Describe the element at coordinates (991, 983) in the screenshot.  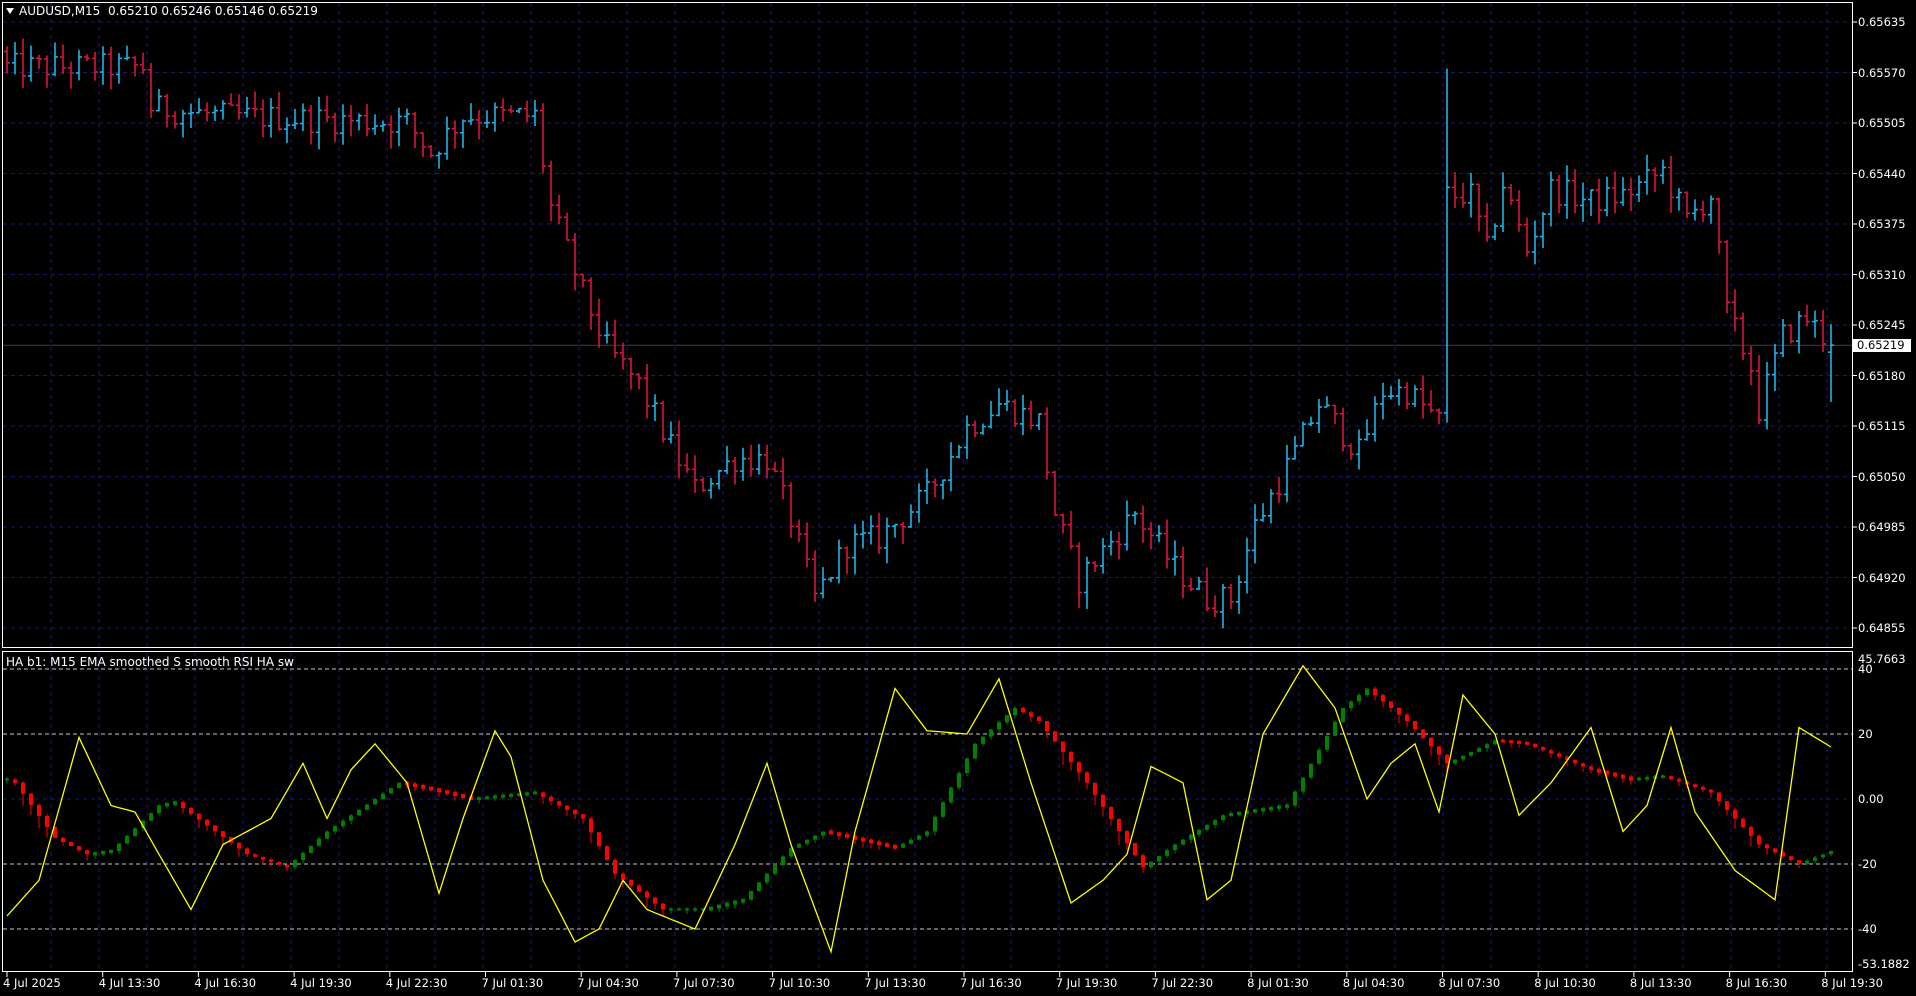
I see `time-tick-label: 7 Jul 16:30` at that location.